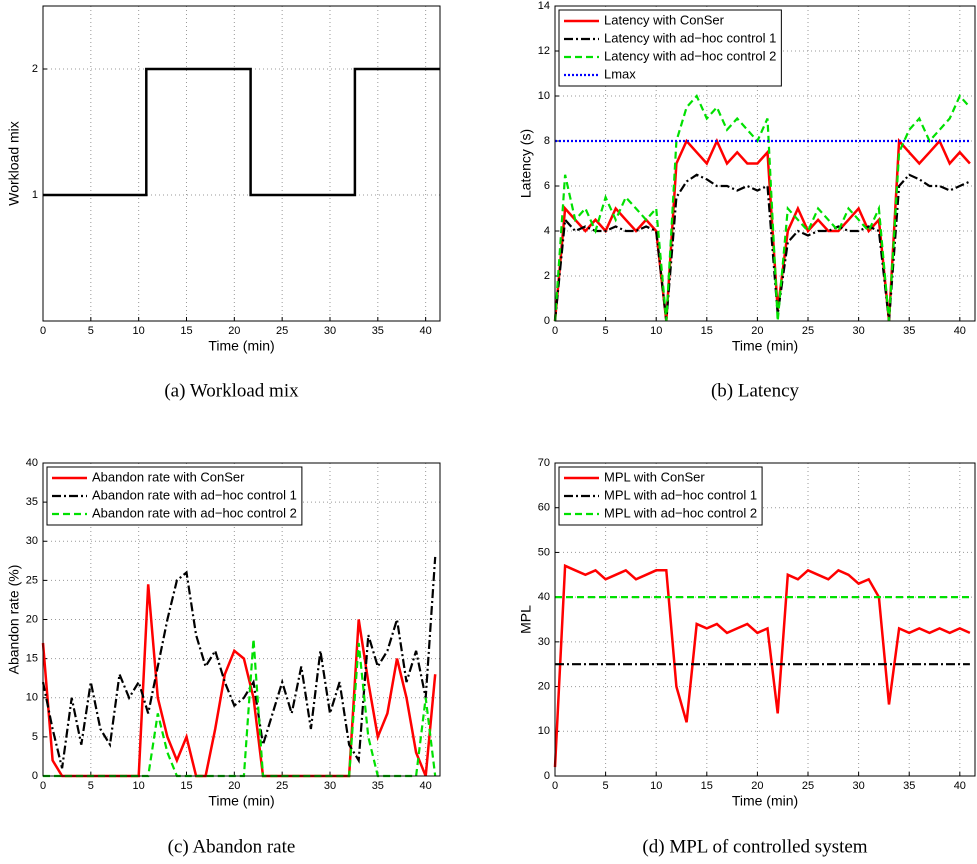 This screenshot has height=864, width=977. What do you see at coordinates (526, 163) in the screenshot?
I see `y-axis-label: Latency (s)` at bounding box center [526, 163].